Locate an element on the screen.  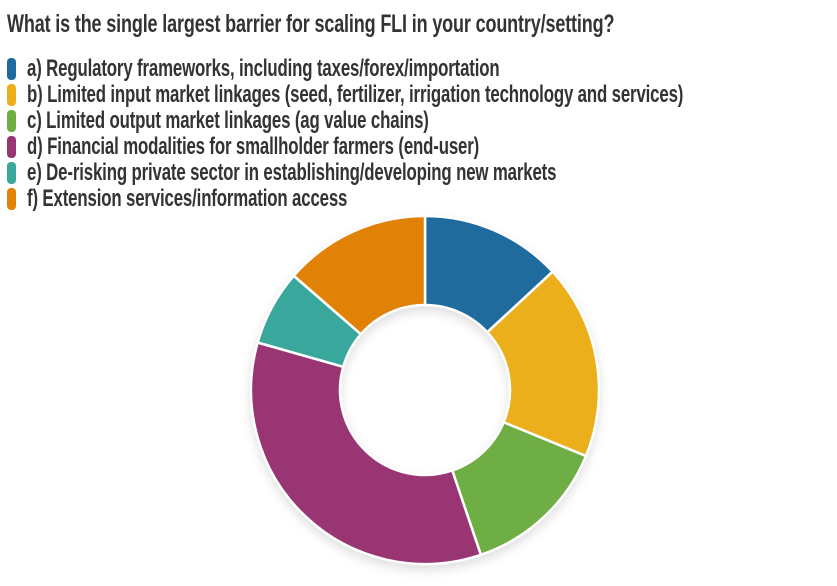
donut-slice-b is located at coordinates (543, 364).